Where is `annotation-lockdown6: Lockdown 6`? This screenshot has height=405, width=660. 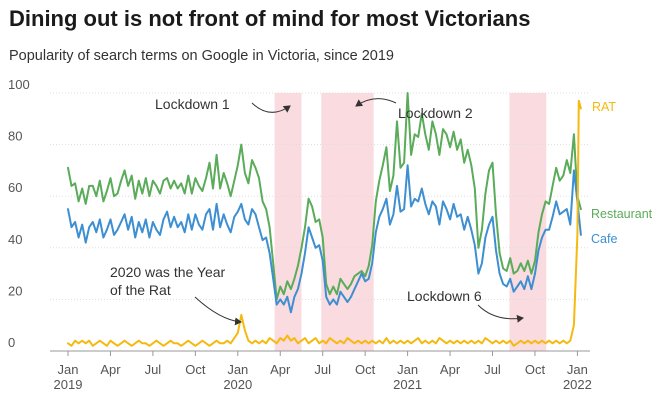 annotation-lockdown6: Lockdown 6 is located at coordinates (444, 296).